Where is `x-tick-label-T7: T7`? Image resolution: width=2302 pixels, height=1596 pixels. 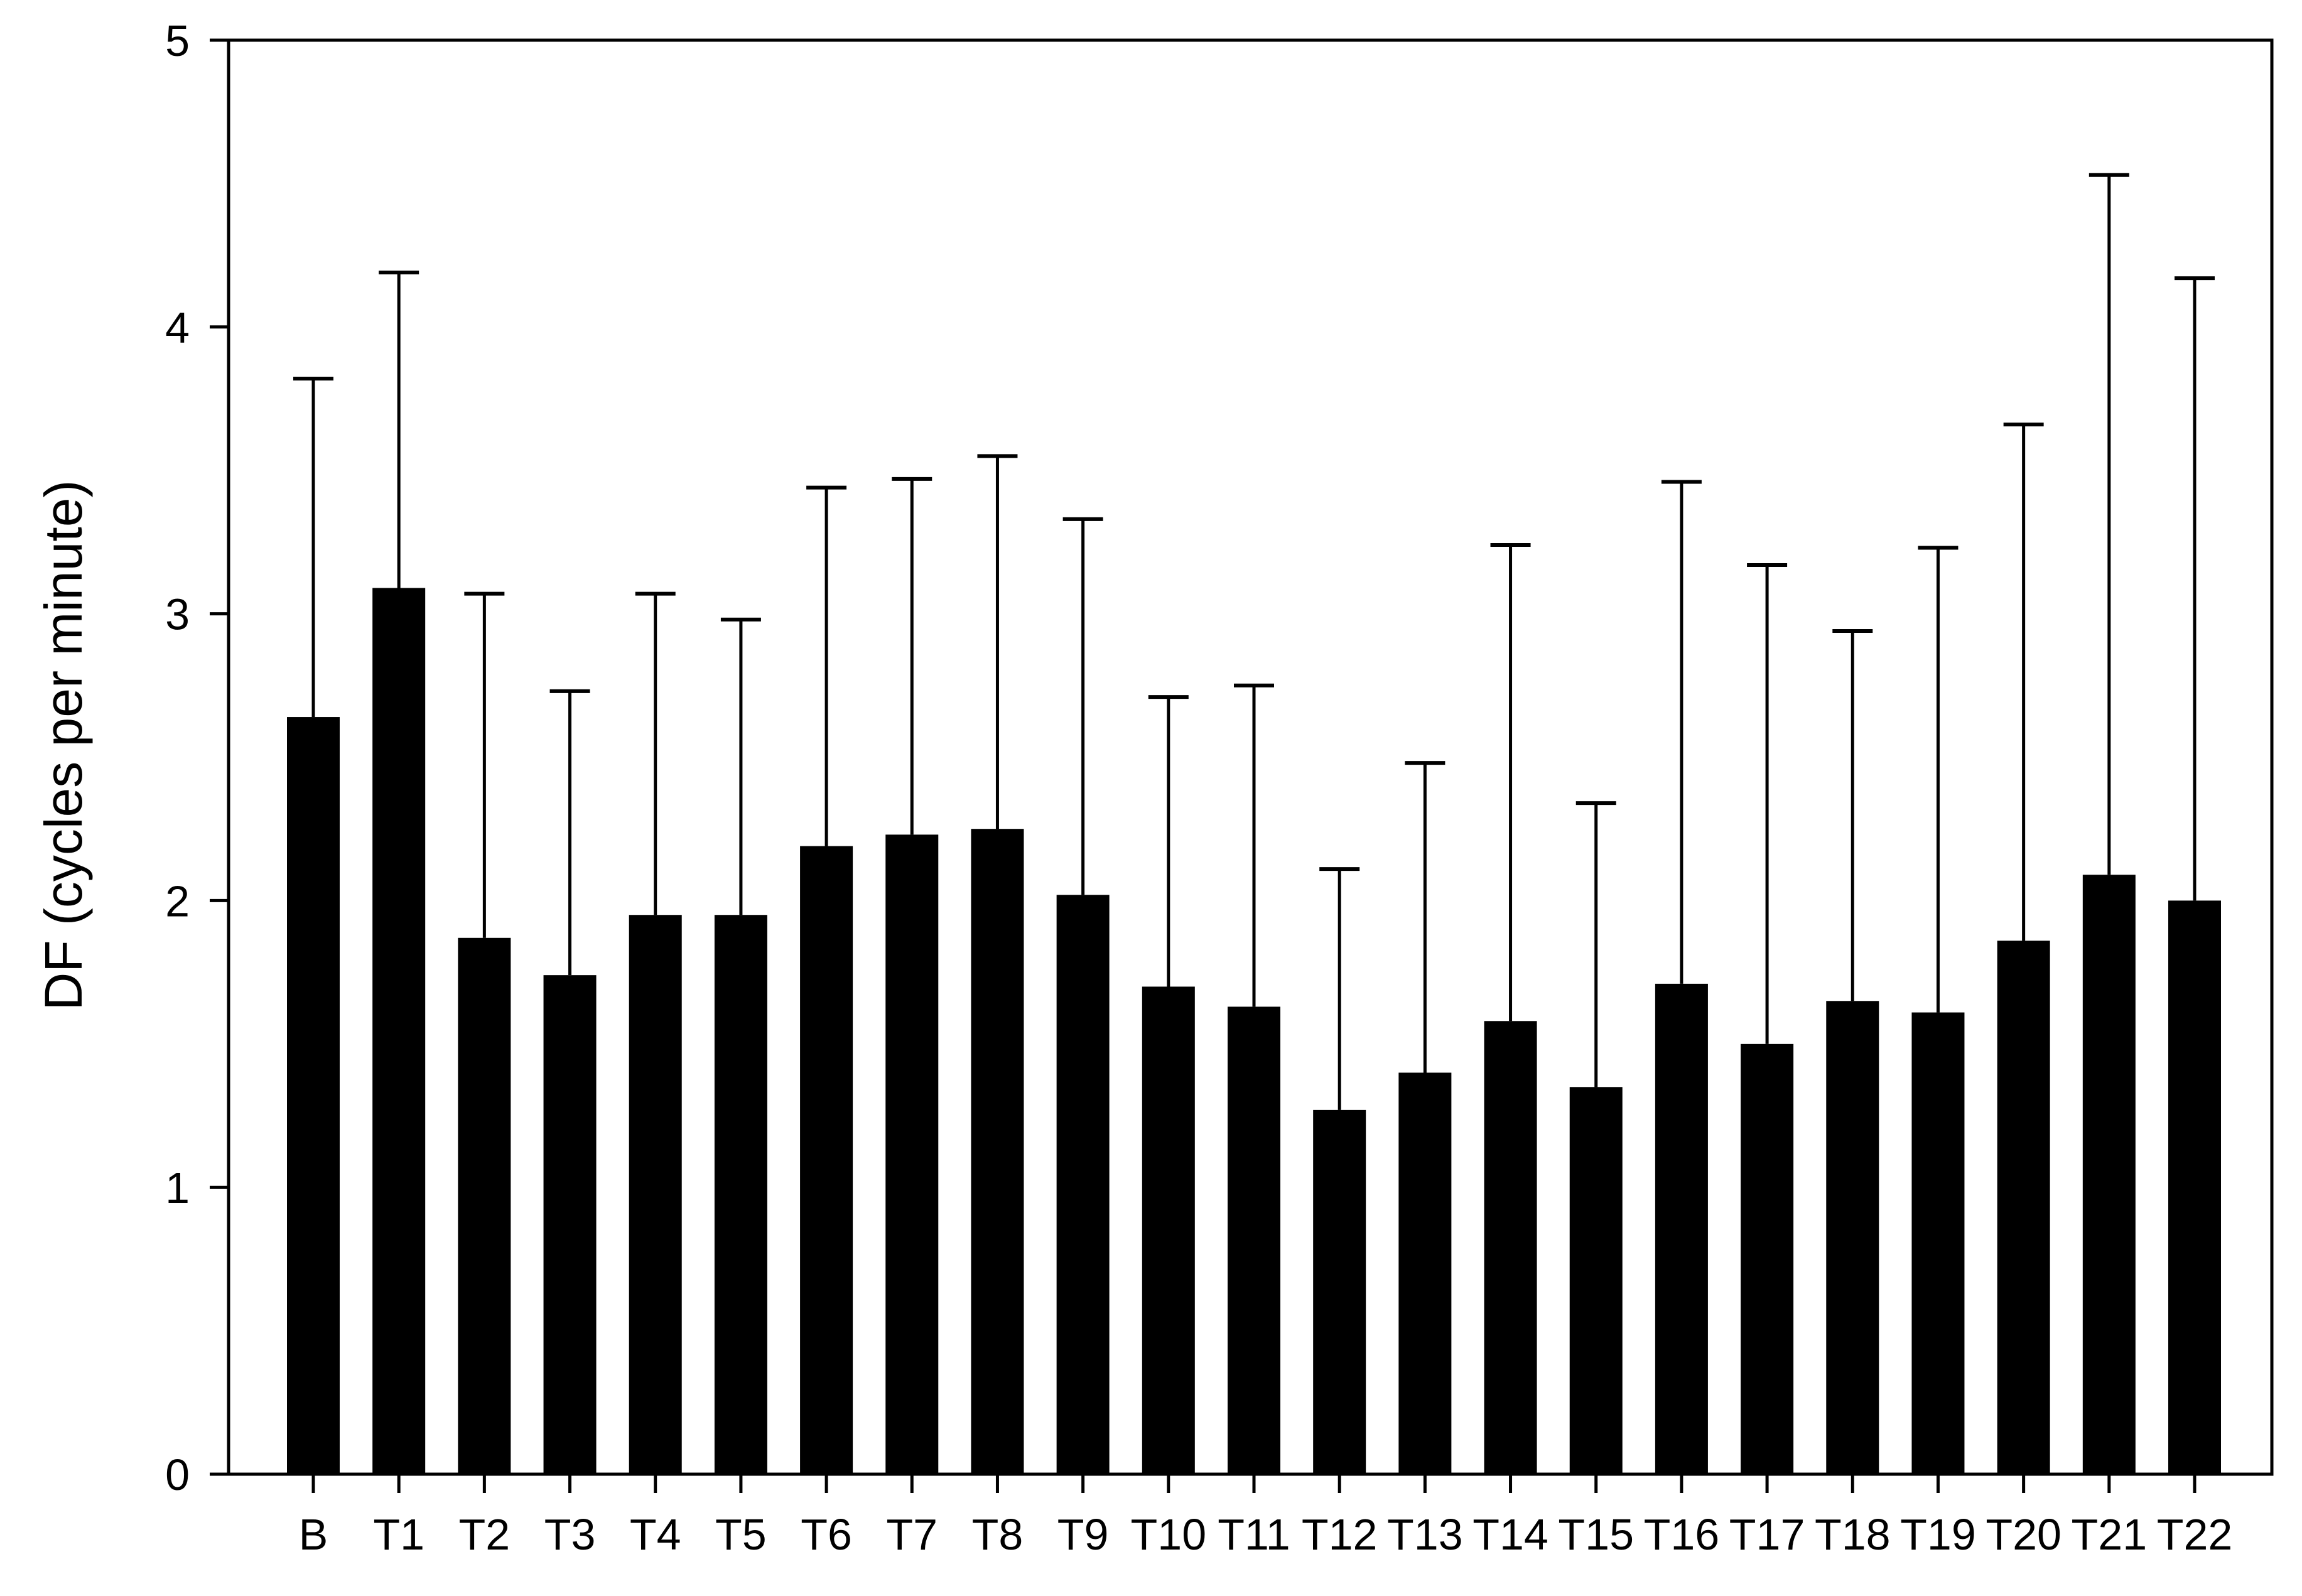
x-tick-label-T7: T7 is located at coordinates (912, 1534).